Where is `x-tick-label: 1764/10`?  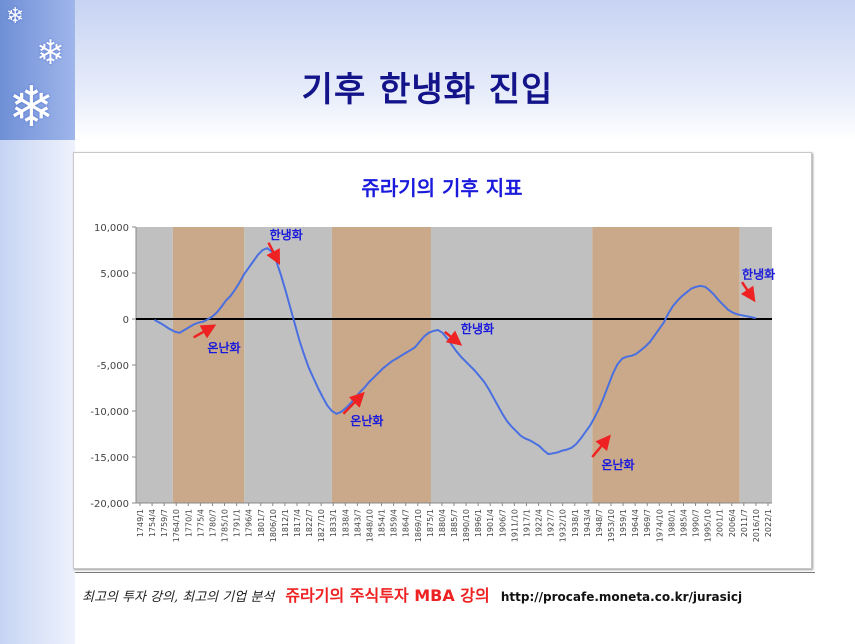 x-tick-label: 1764/10 is located at coordinates (176, 525).